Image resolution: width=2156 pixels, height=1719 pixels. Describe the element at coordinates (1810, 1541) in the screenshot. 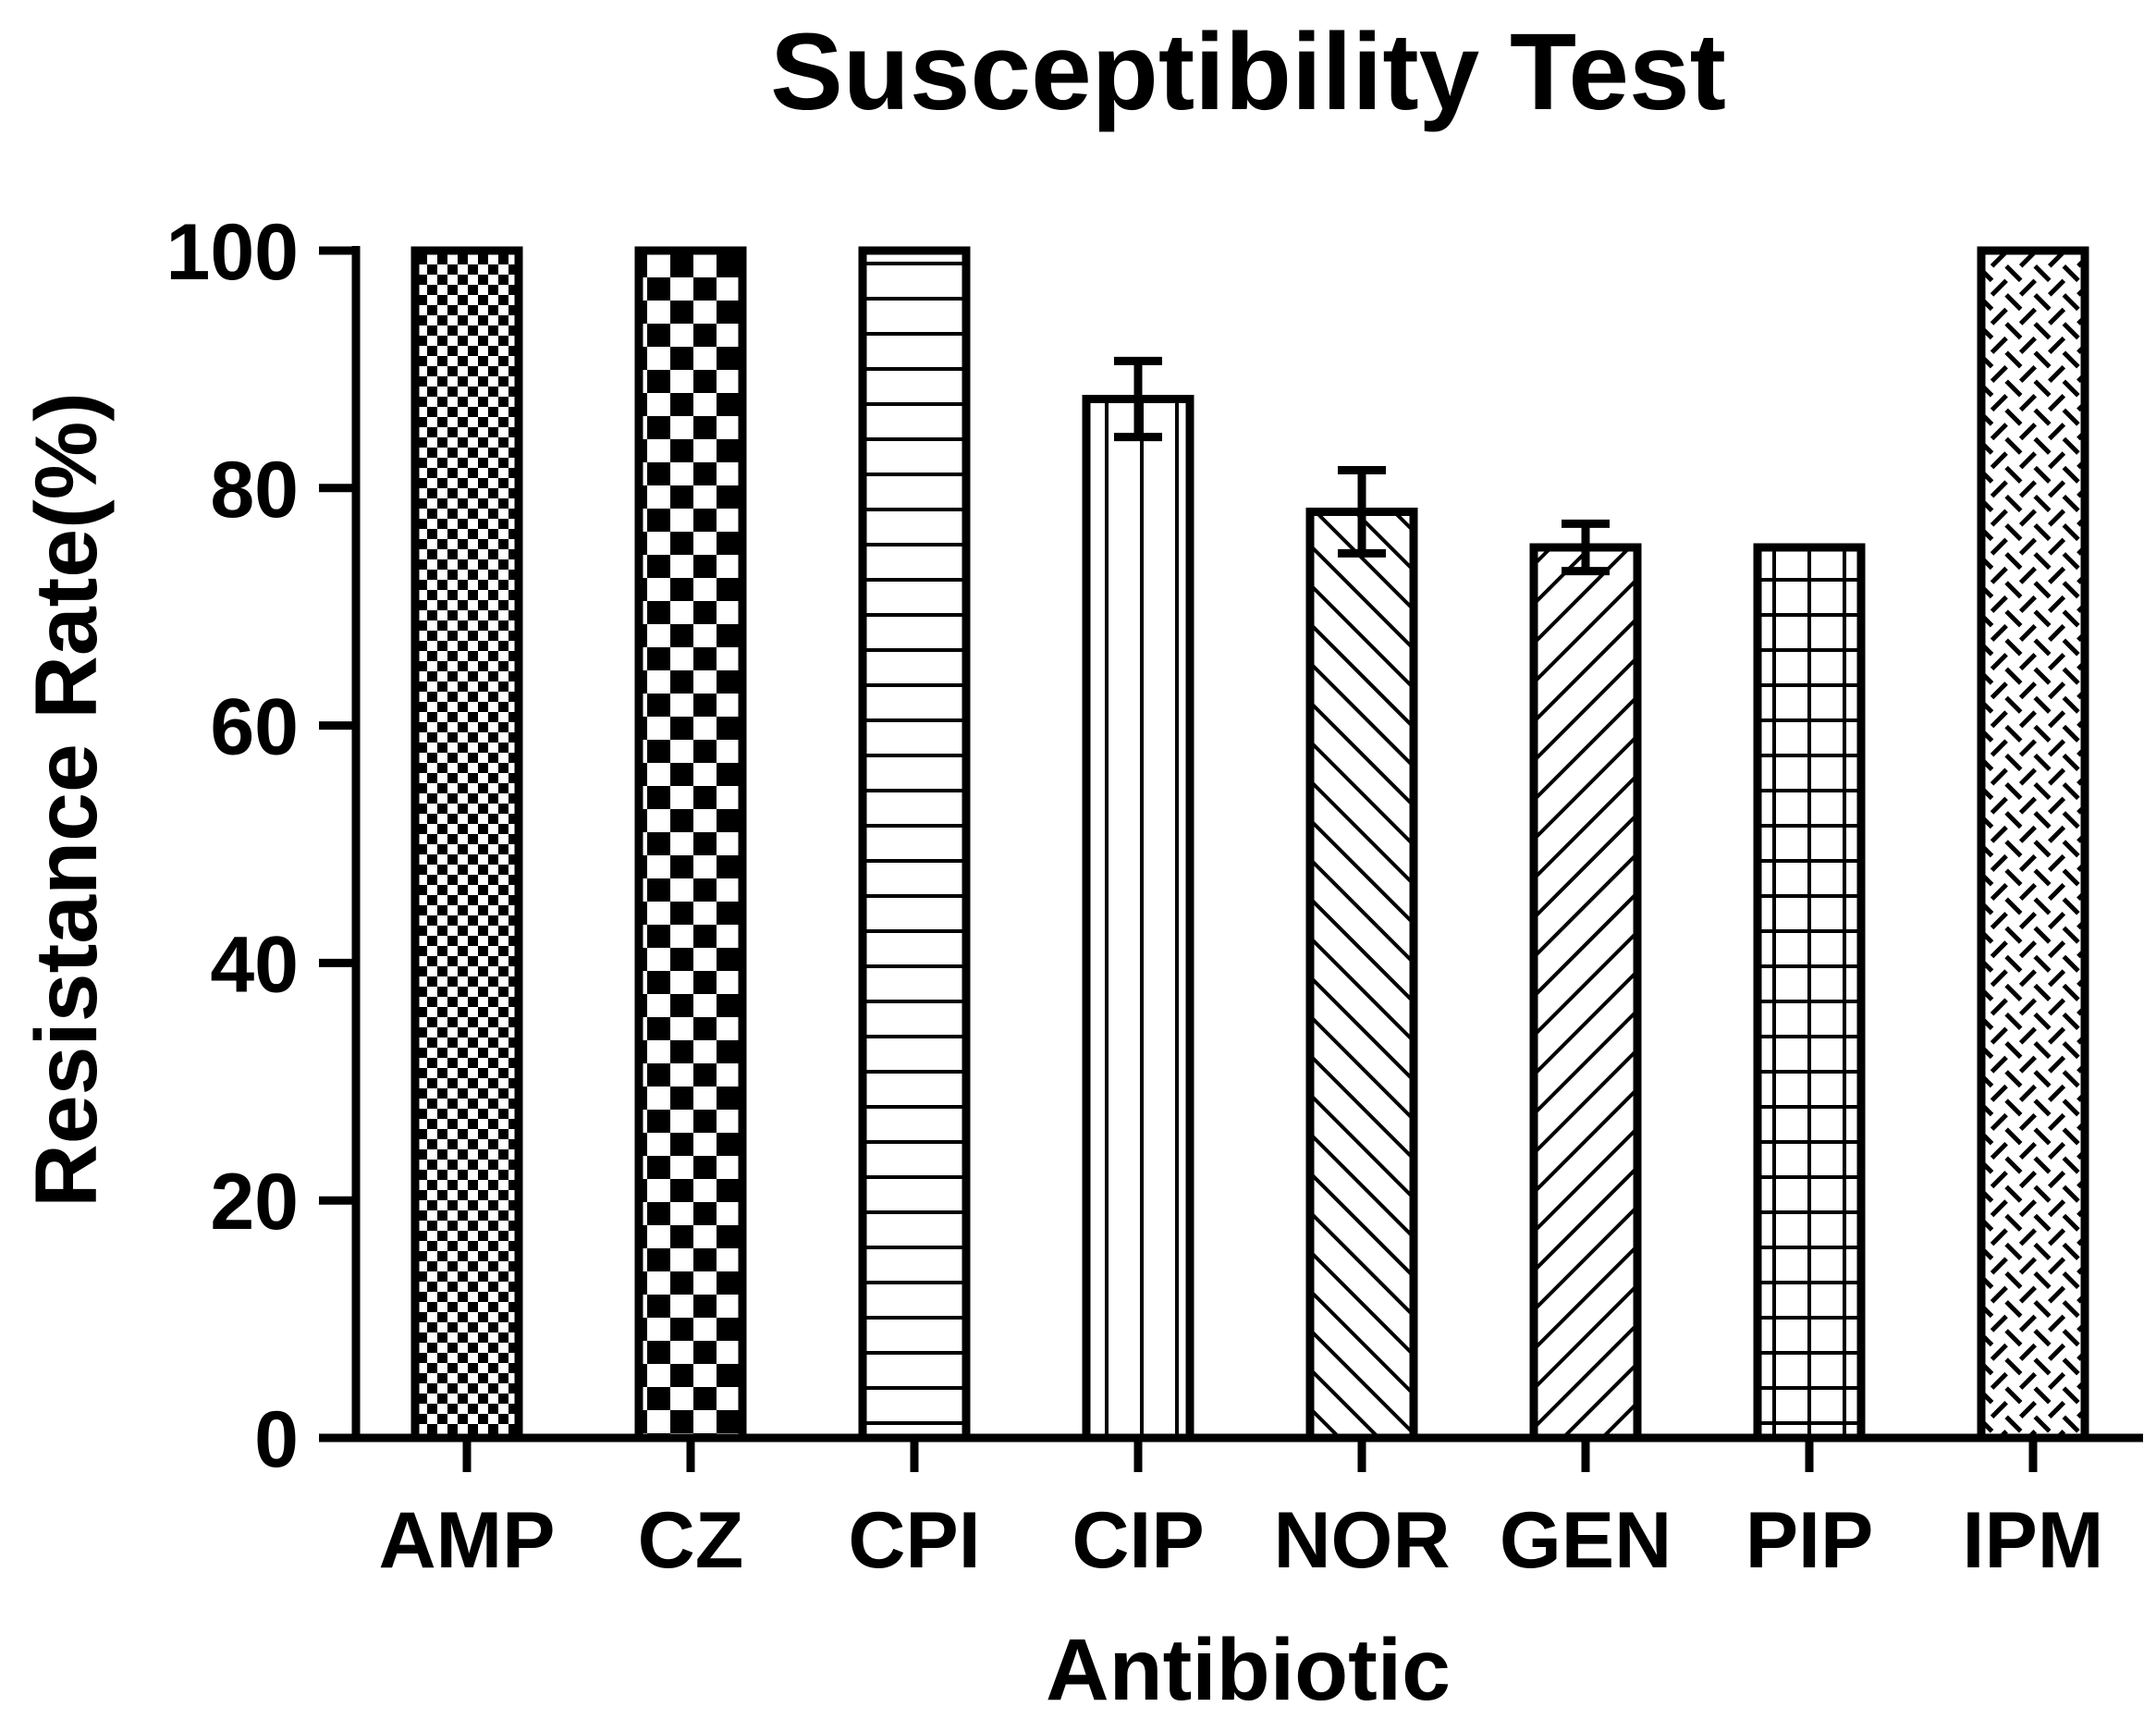

I see `x-tick-label-pip: PIP` at that location.